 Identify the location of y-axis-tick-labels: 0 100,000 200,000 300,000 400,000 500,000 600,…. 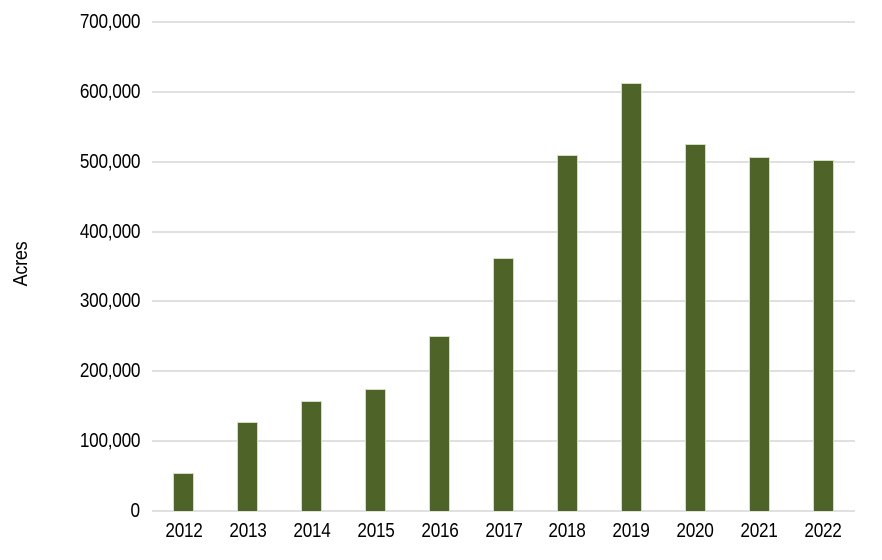
(70, 266).